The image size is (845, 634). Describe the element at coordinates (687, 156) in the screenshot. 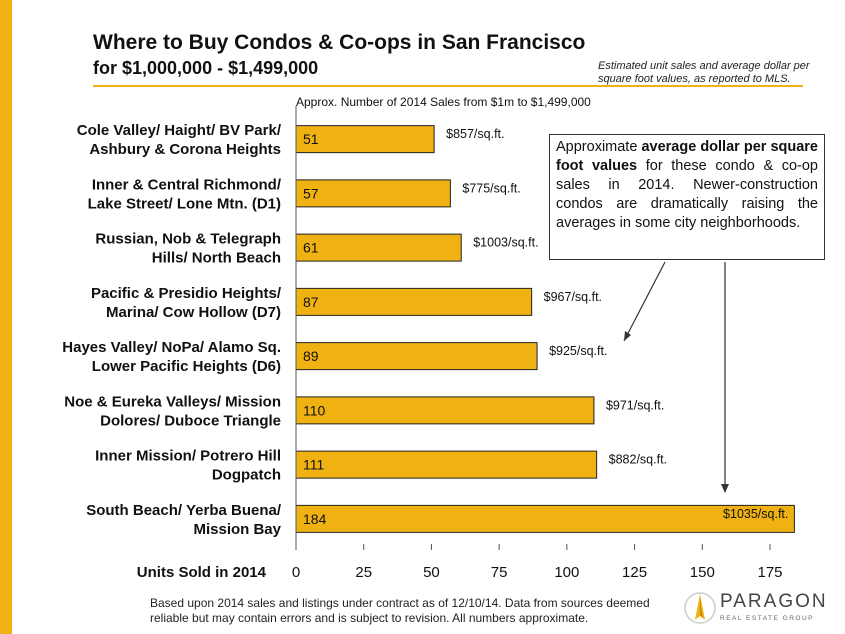

I see `callout-bold: average dollar per square foot values` at that location.